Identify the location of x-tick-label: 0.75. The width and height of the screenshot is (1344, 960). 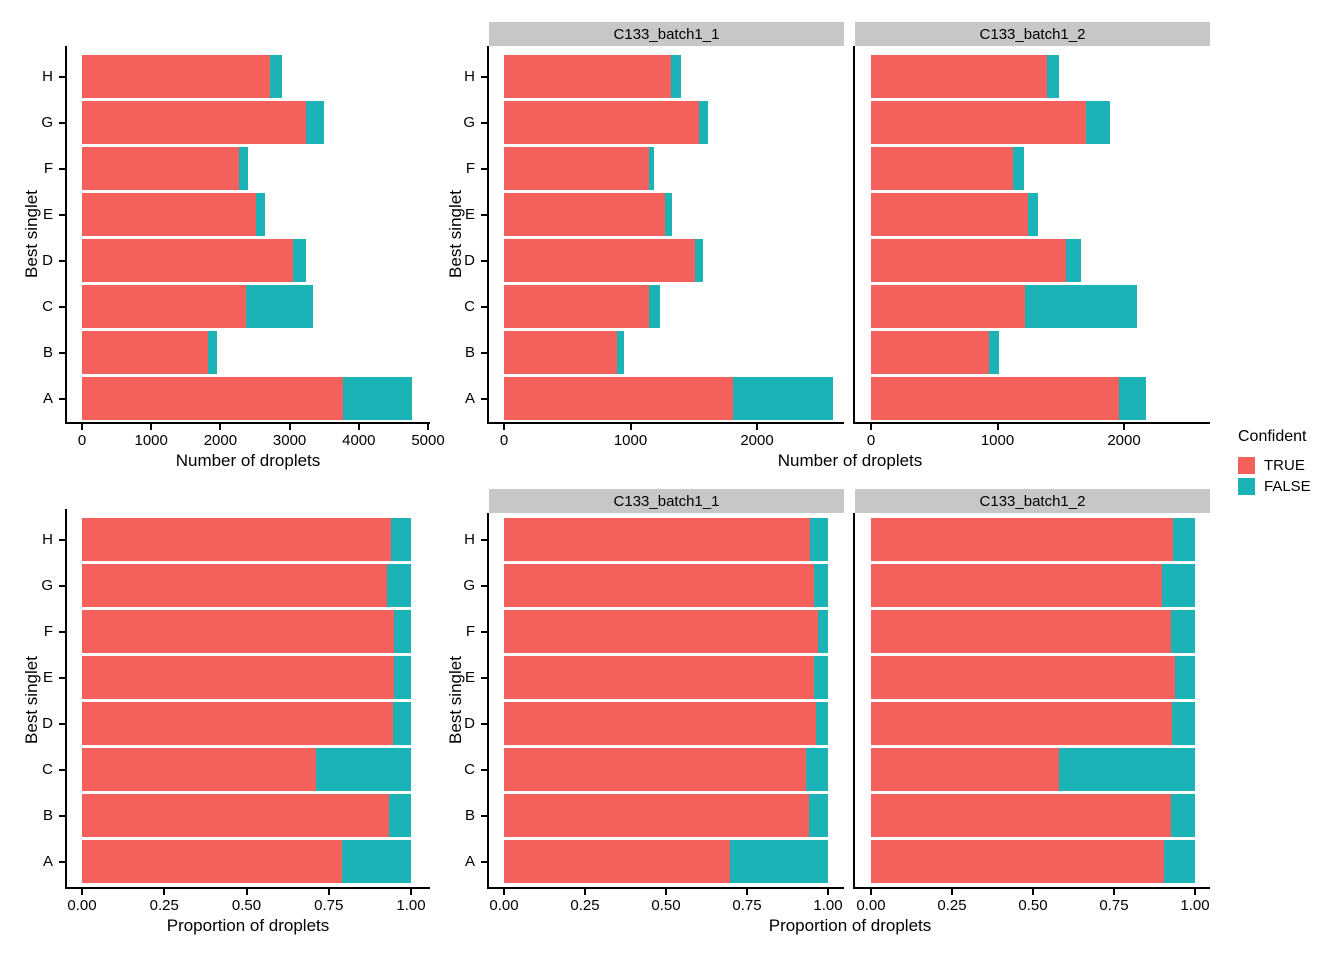
(329, 905).